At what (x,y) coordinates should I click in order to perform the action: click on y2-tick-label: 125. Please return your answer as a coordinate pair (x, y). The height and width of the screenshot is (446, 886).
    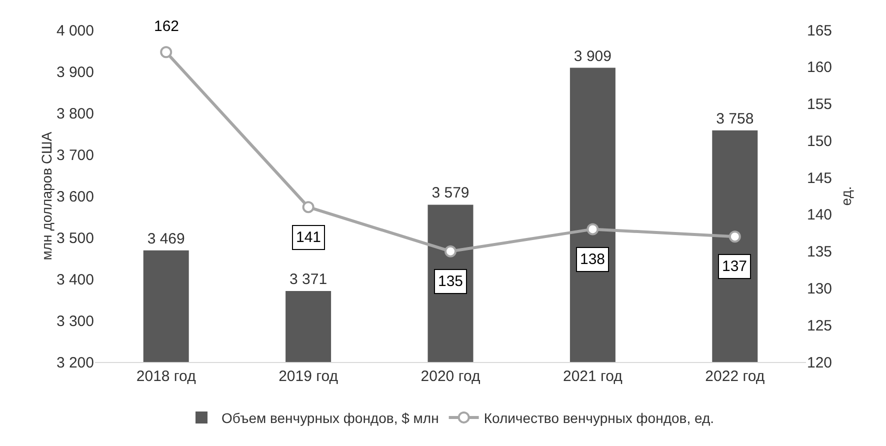
    Looking at the image, I should click on (819, 325).